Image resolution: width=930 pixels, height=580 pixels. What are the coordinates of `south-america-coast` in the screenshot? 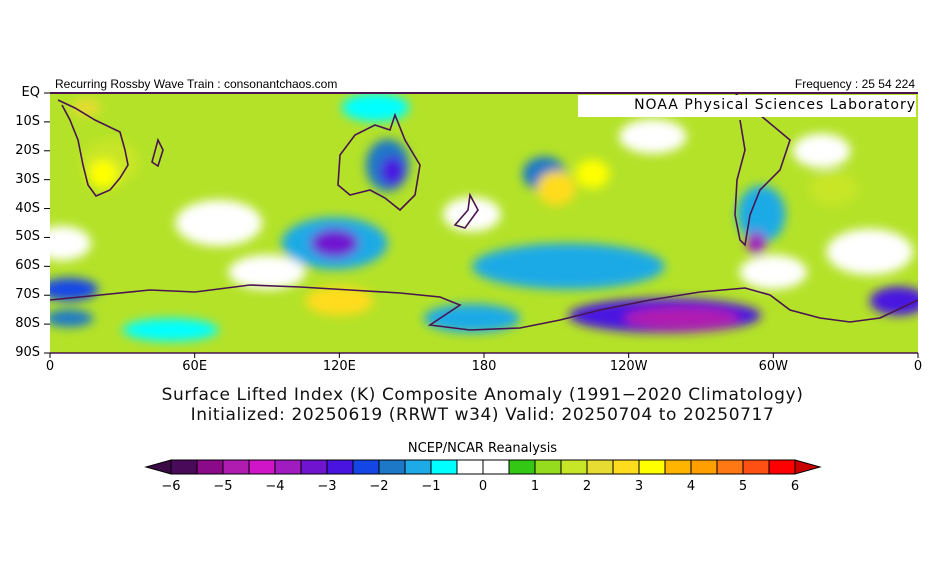 It's located at (762, 170).